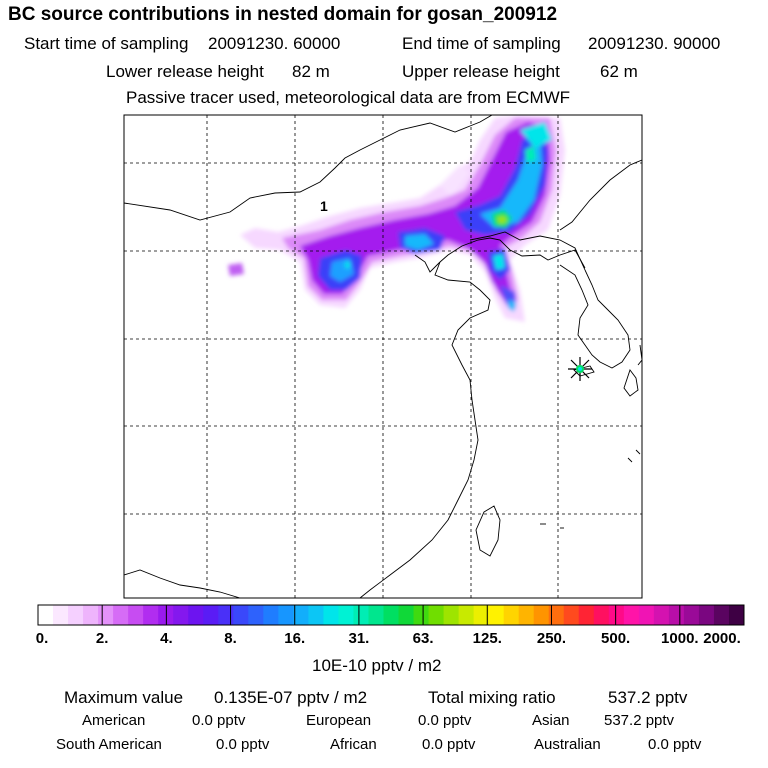  What do you see at coordinates (481, 43) in the screenshot?
I see `end-time-label: End time of sampling` at bounding box center [481, 43].